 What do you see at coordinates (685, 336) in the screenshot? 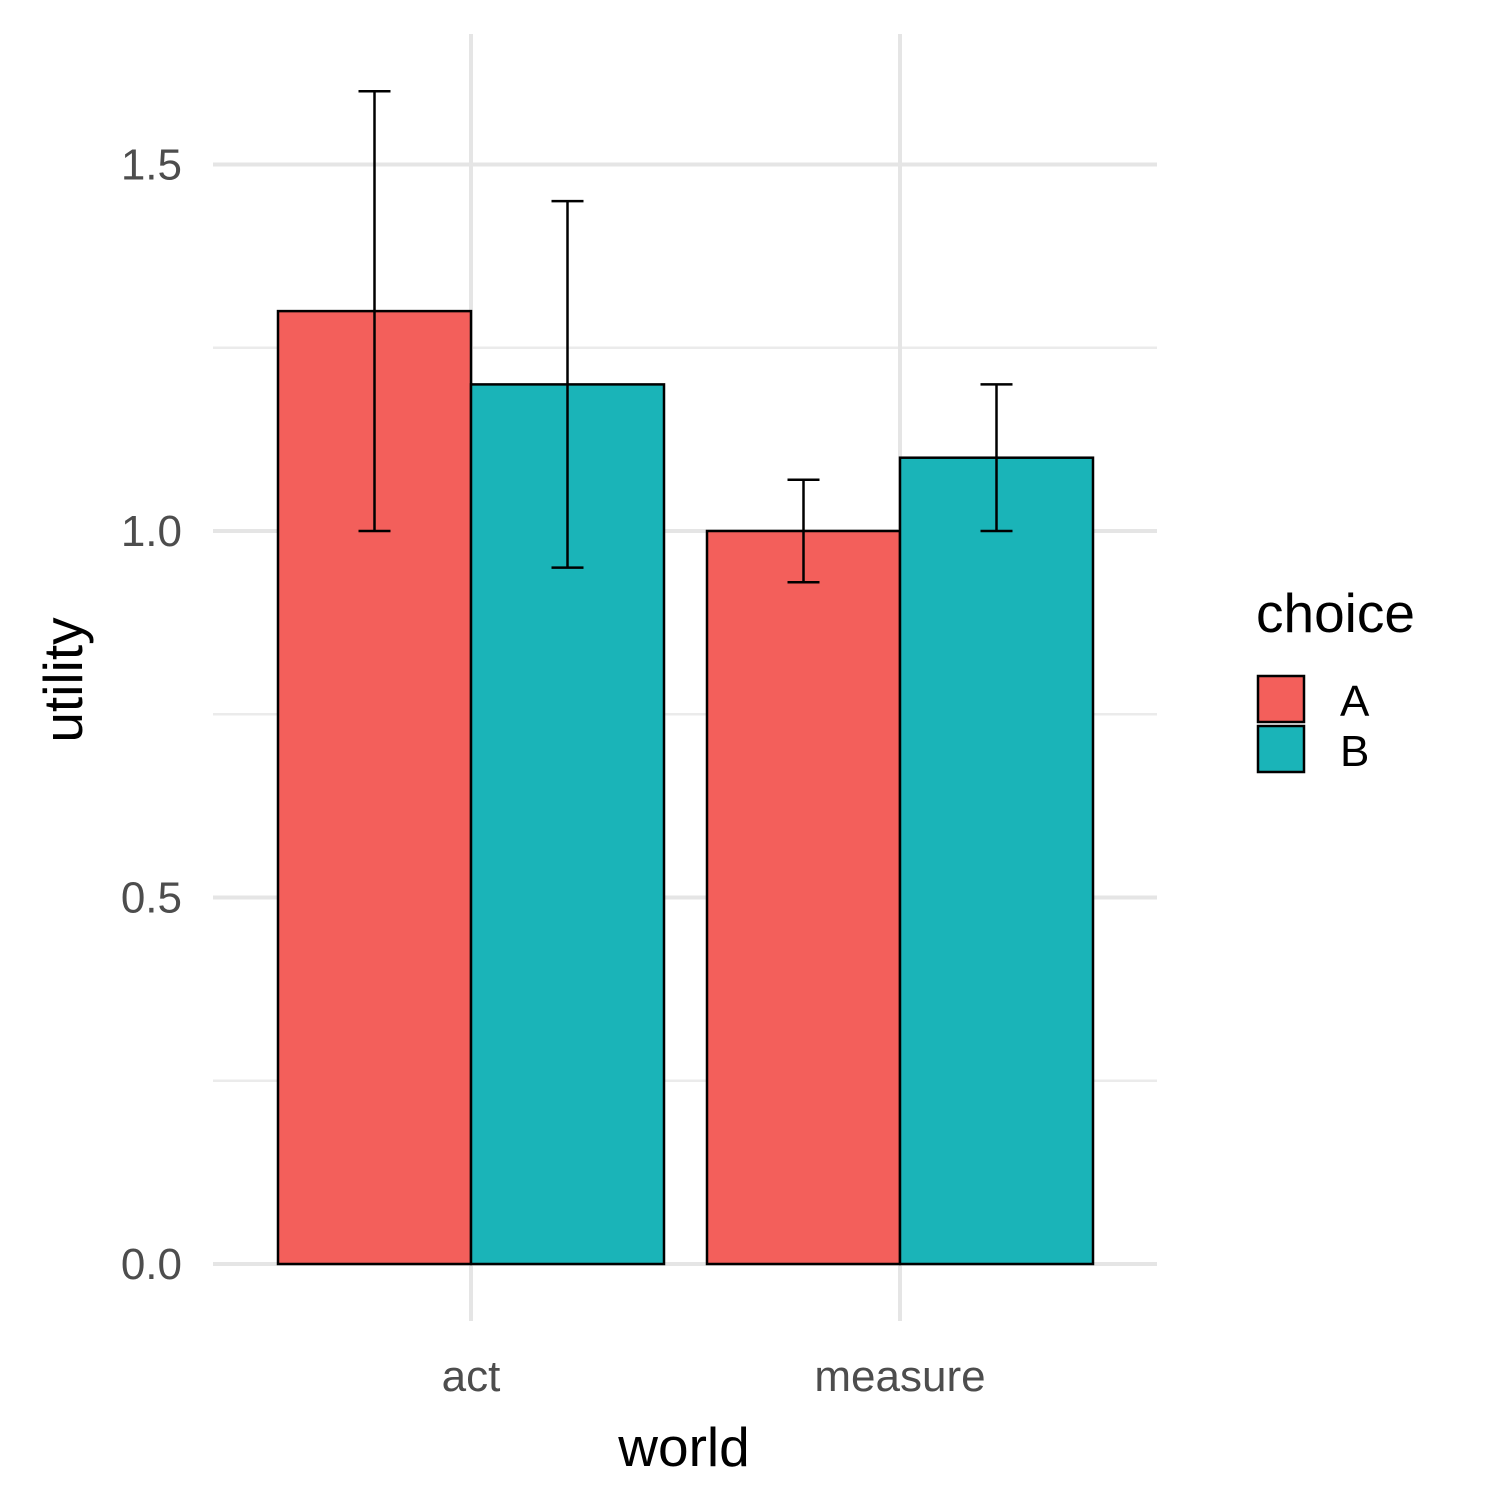
I see `error-bars` at bounding box center [685, 336].